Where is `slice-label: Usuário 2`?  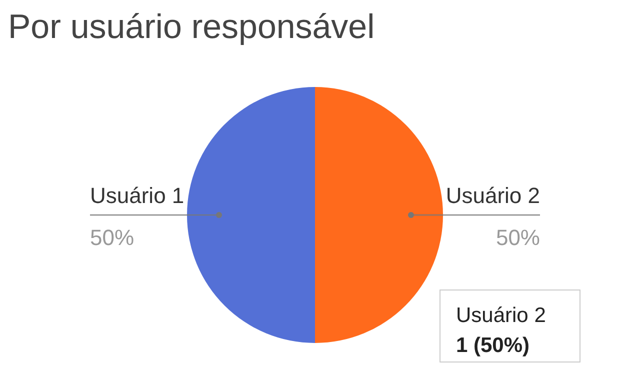 slice-label: Usuário 2 is located at coordinates (493, 195).